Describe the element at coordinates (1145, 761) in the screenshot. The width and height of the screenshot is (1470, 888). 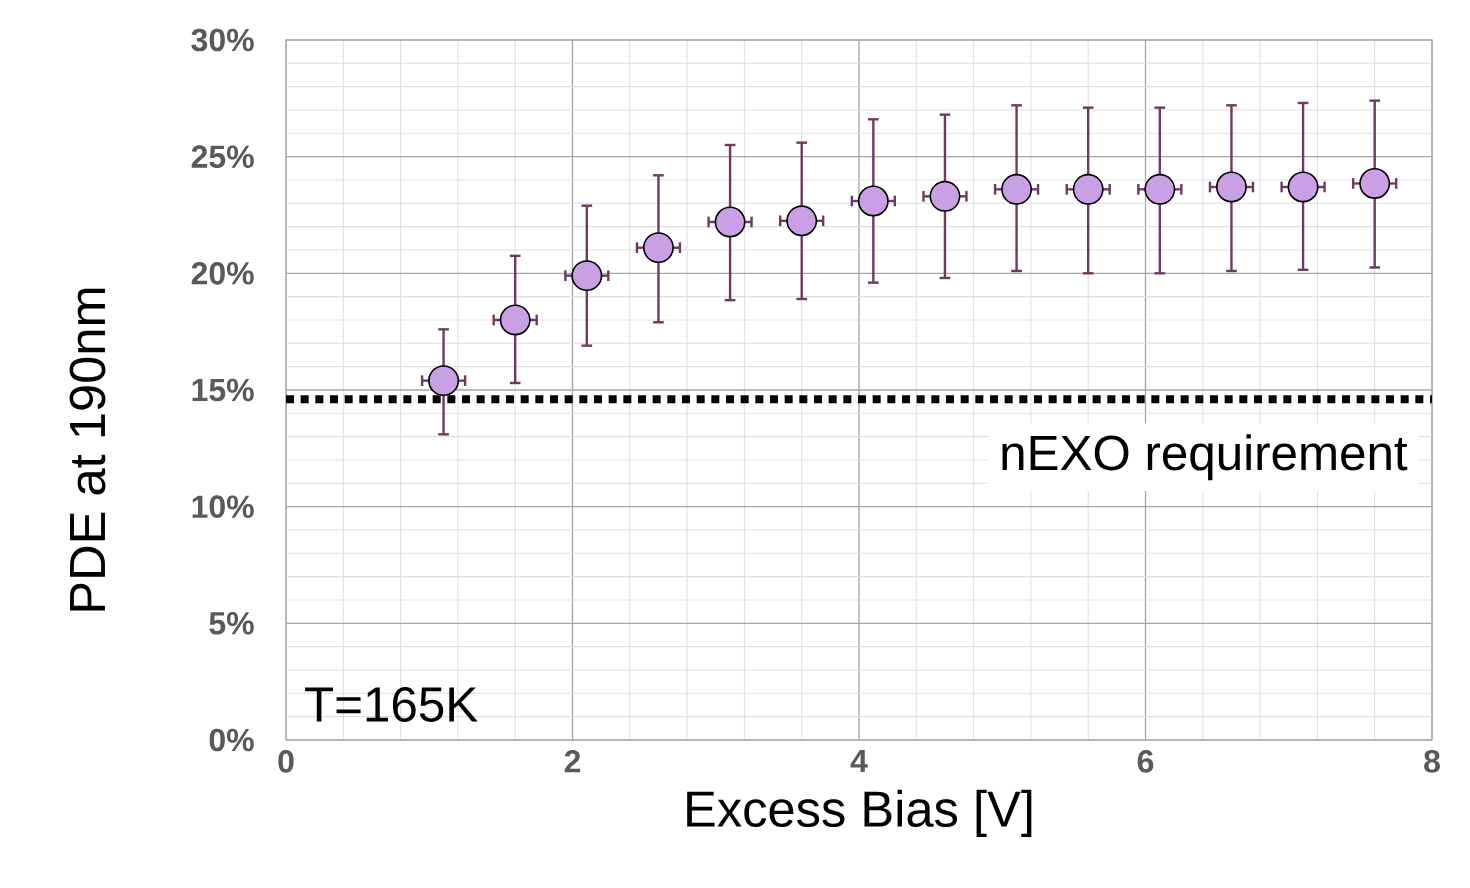
I see `x-tick-label: 6` at that location.